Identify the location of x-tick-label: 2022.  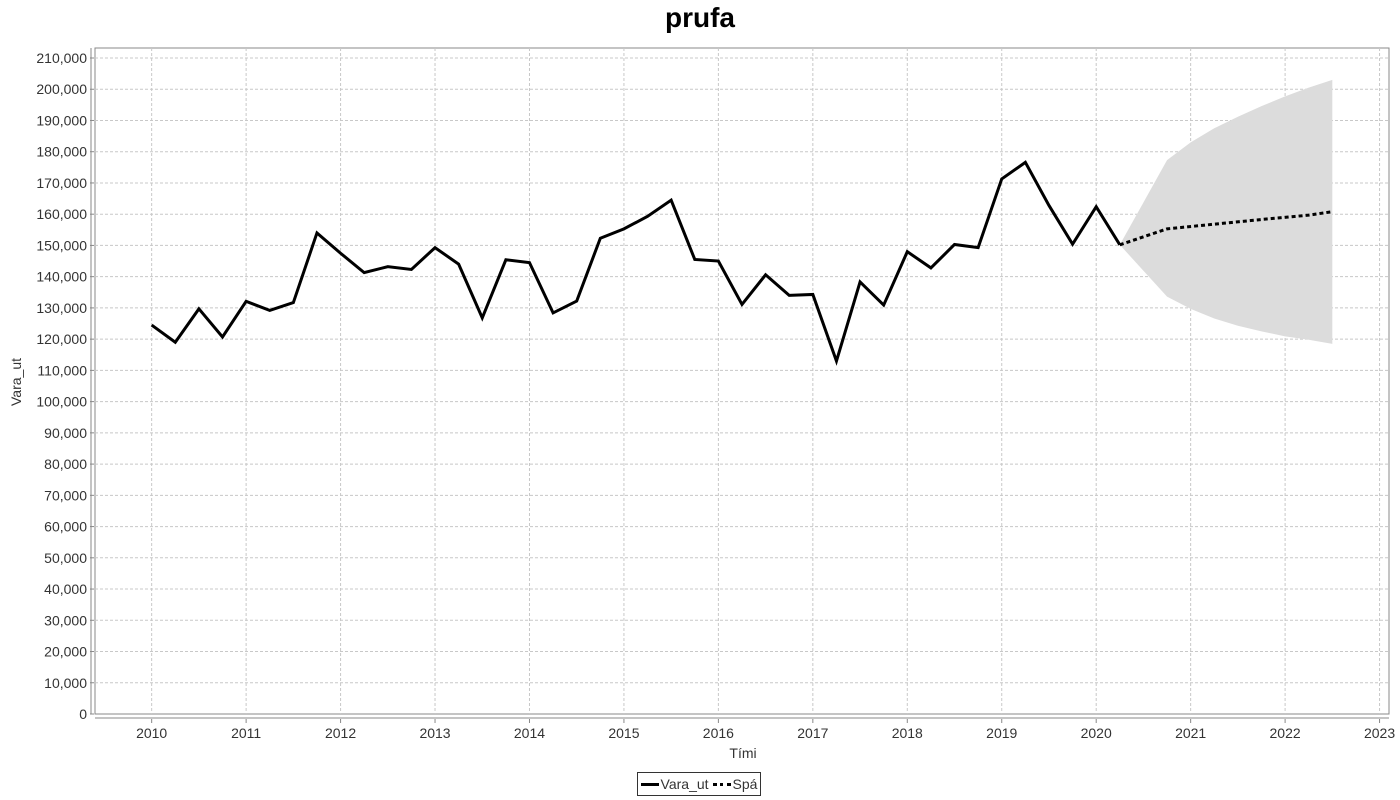
(1285, 733).